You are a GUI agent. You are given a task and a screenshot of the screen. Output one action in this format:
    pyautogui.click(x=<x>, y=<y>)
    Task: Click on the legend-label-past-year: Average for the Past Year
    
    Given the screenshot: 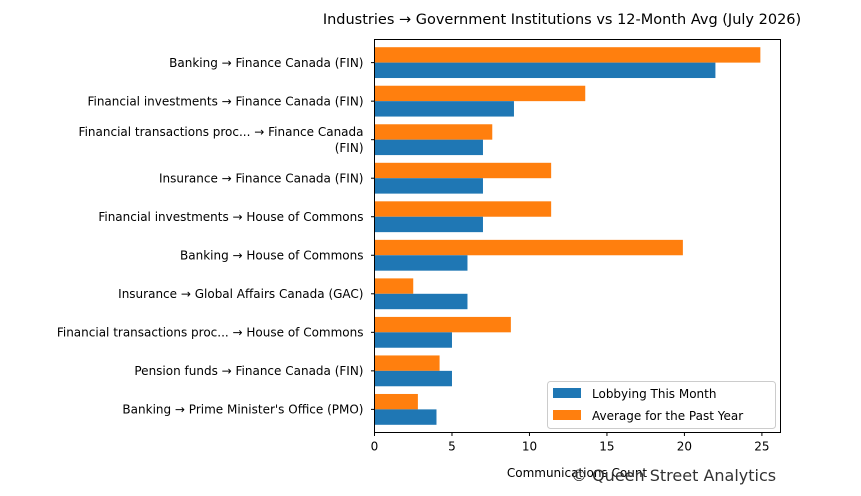 What is the action you would take?
    pyautogui.click(x=667, y=416)
    